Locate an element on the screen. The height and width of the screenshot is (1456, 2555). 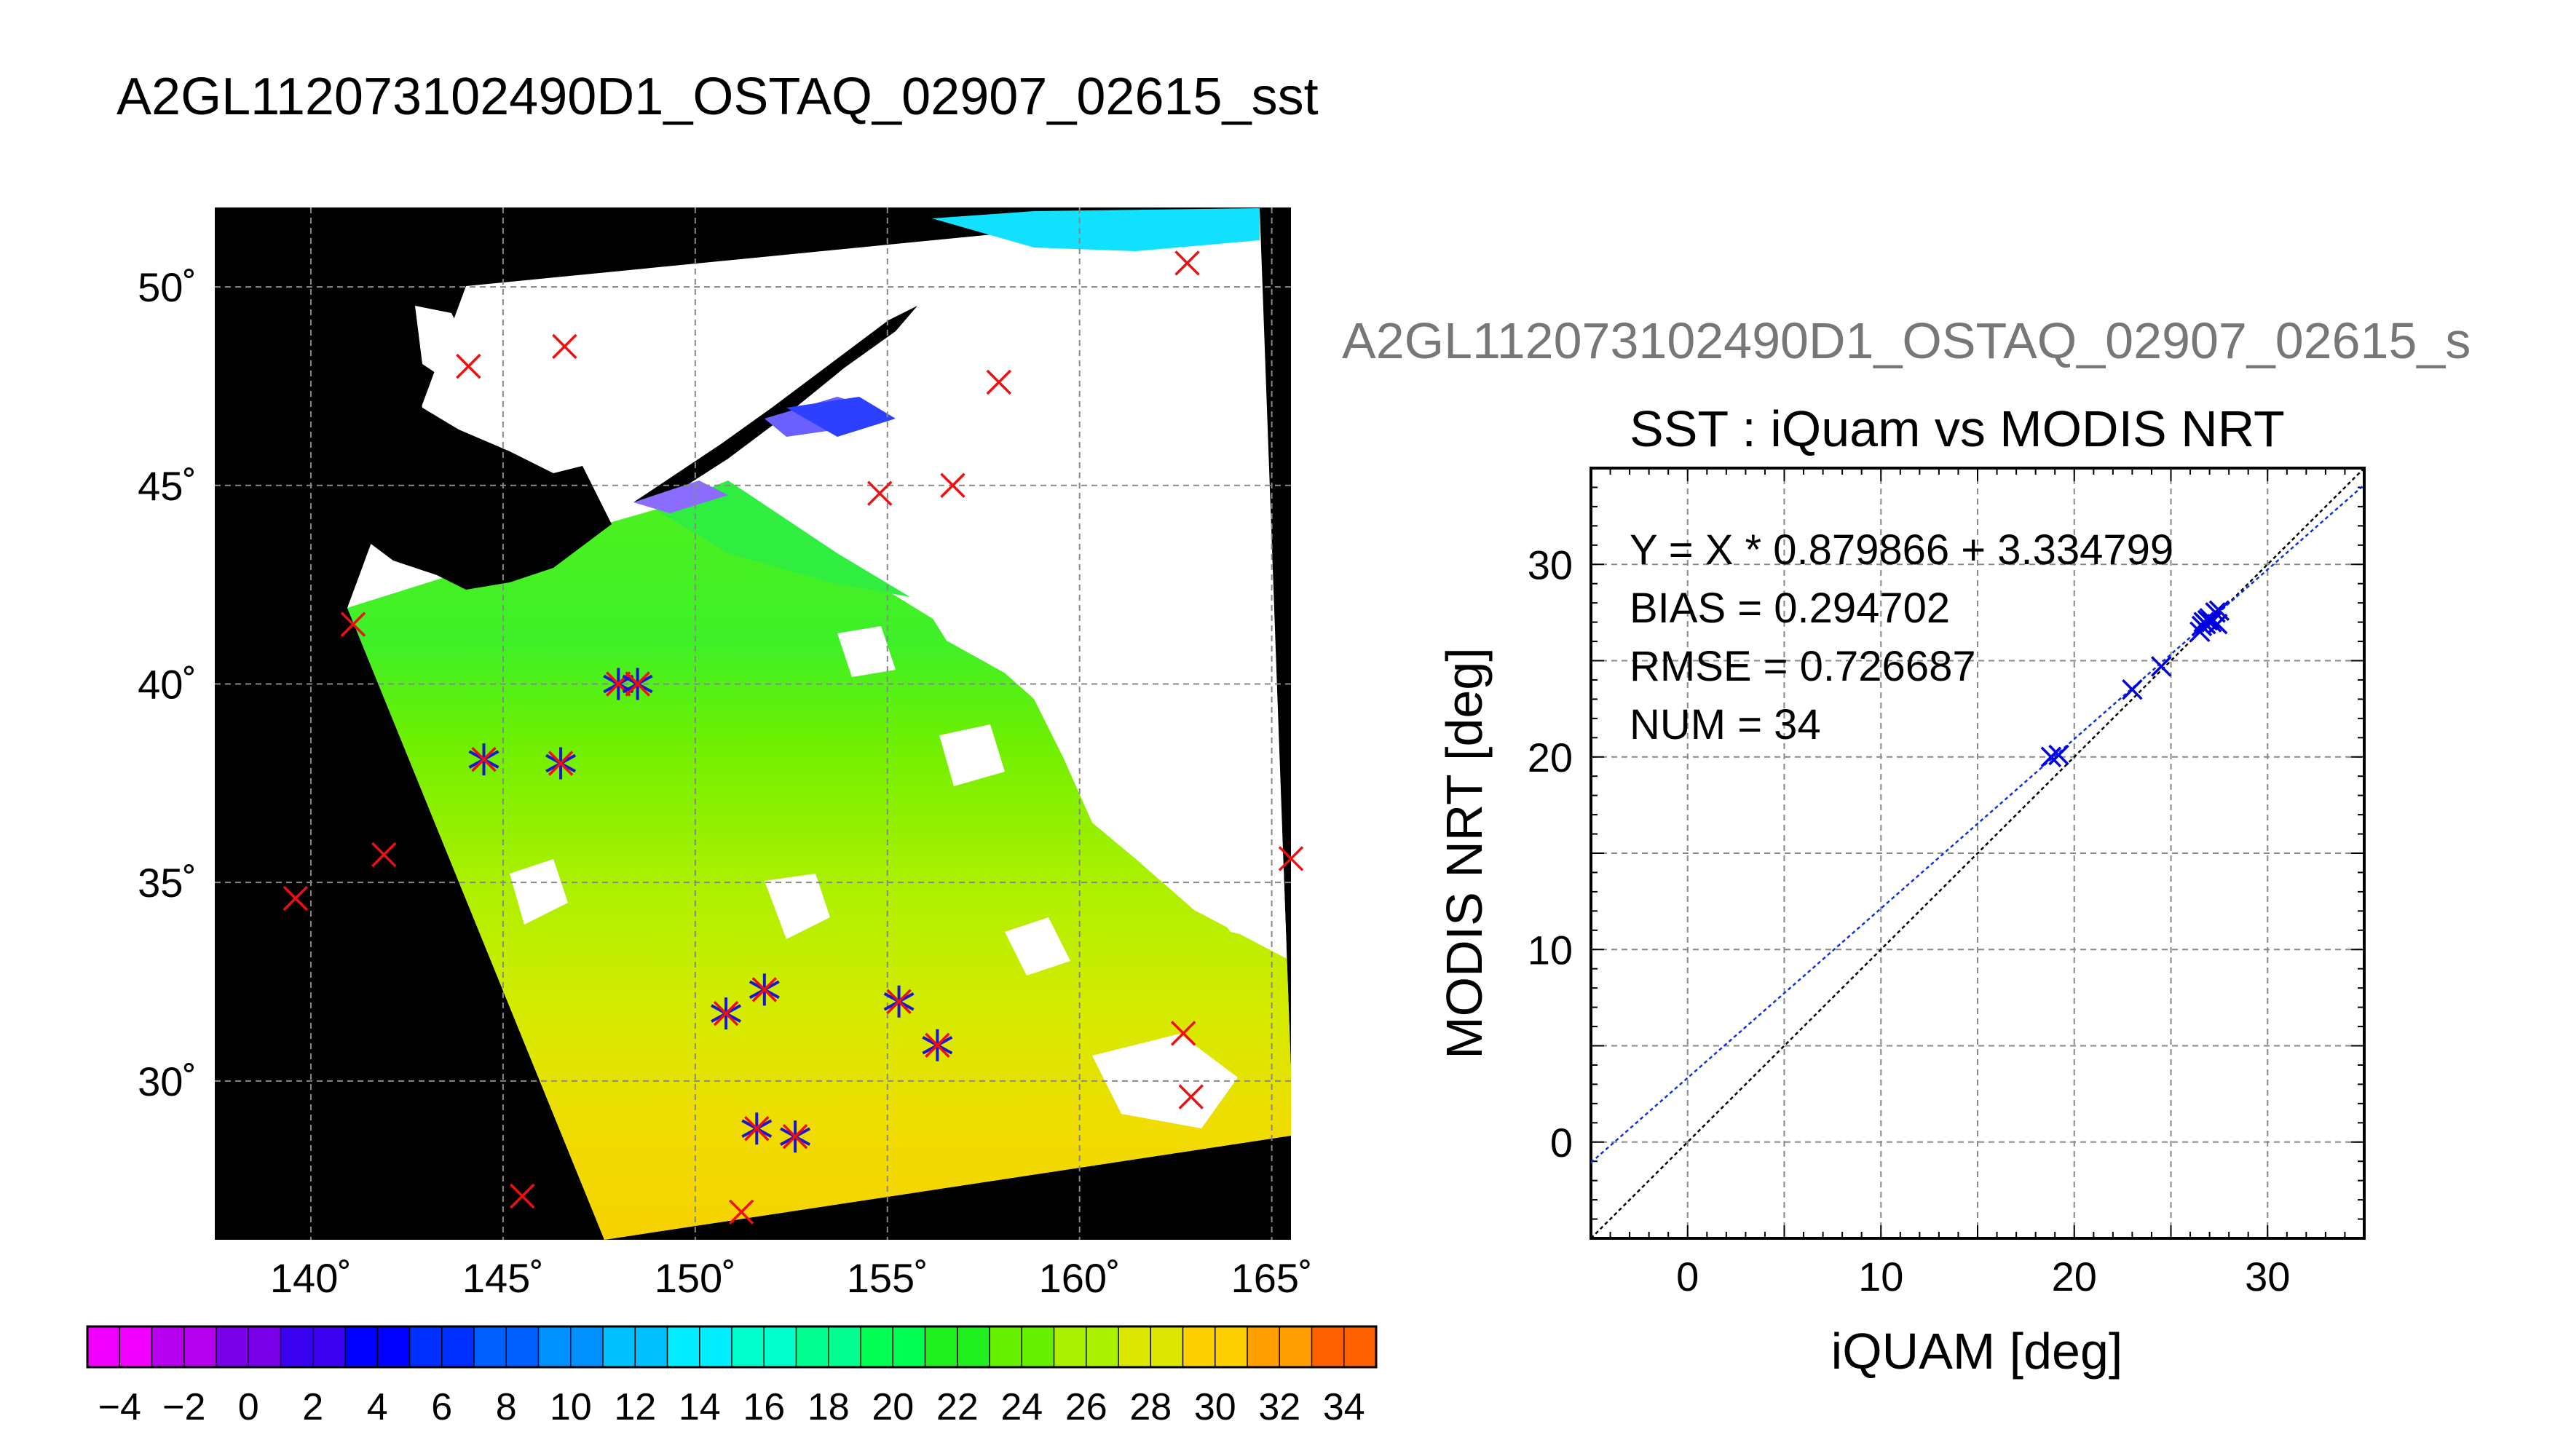
map-lon-tick-label: 145˚ is located at coordinates (503, 1278).